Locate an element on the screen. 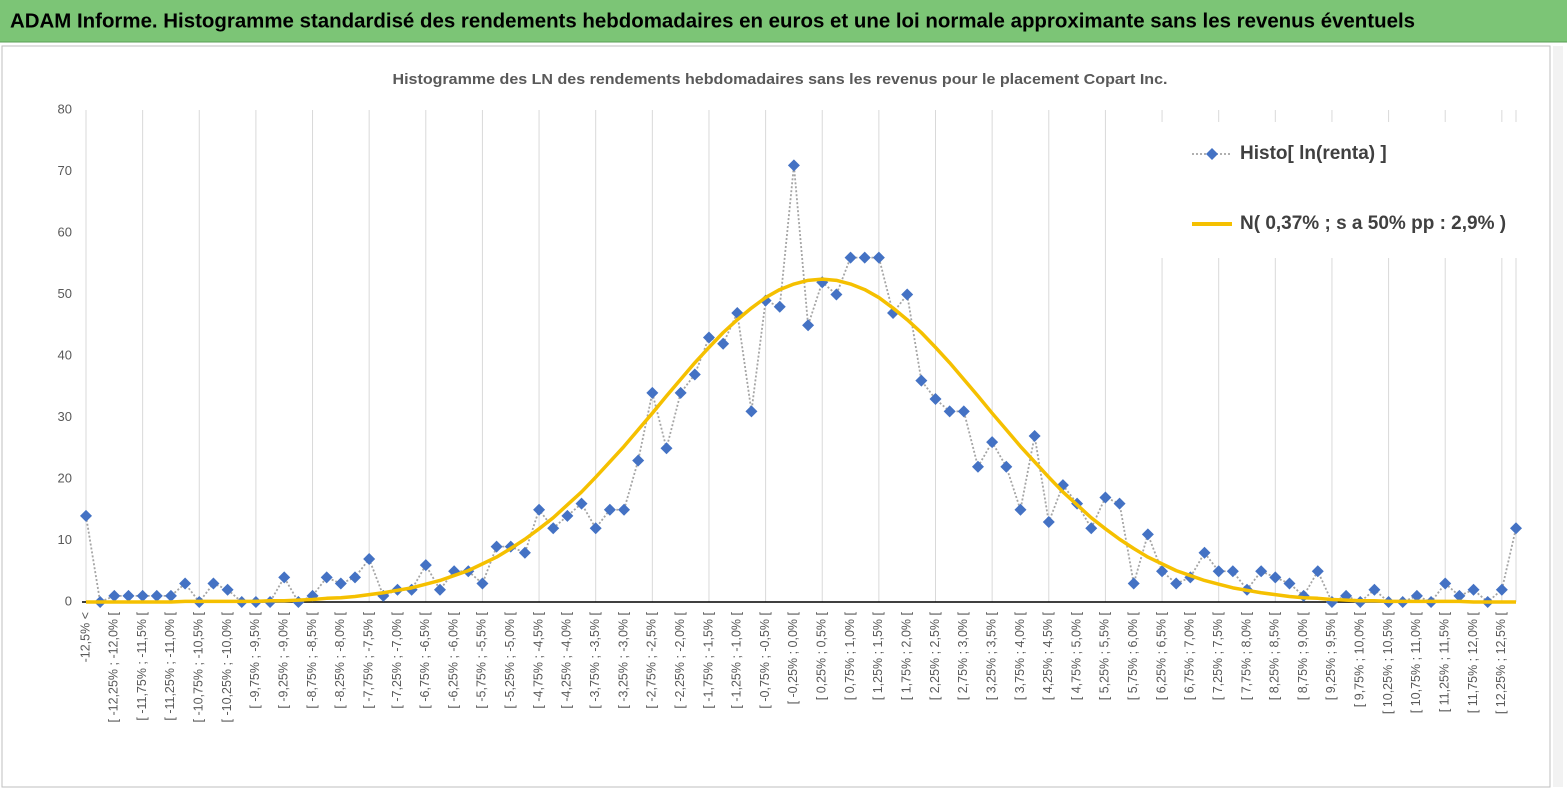 This screenshot has height=790, width=1567. x-tick-label: [ 6,25% ; 6,5% [ is located at coordinates (1161, 655).